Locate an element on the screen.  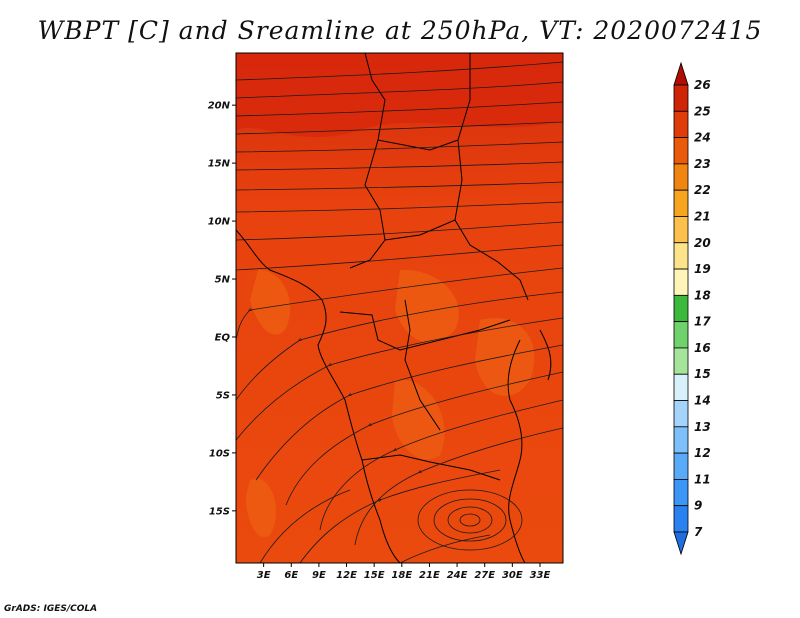
lon-tick-label: 9E is located at coordinates (319, 575).